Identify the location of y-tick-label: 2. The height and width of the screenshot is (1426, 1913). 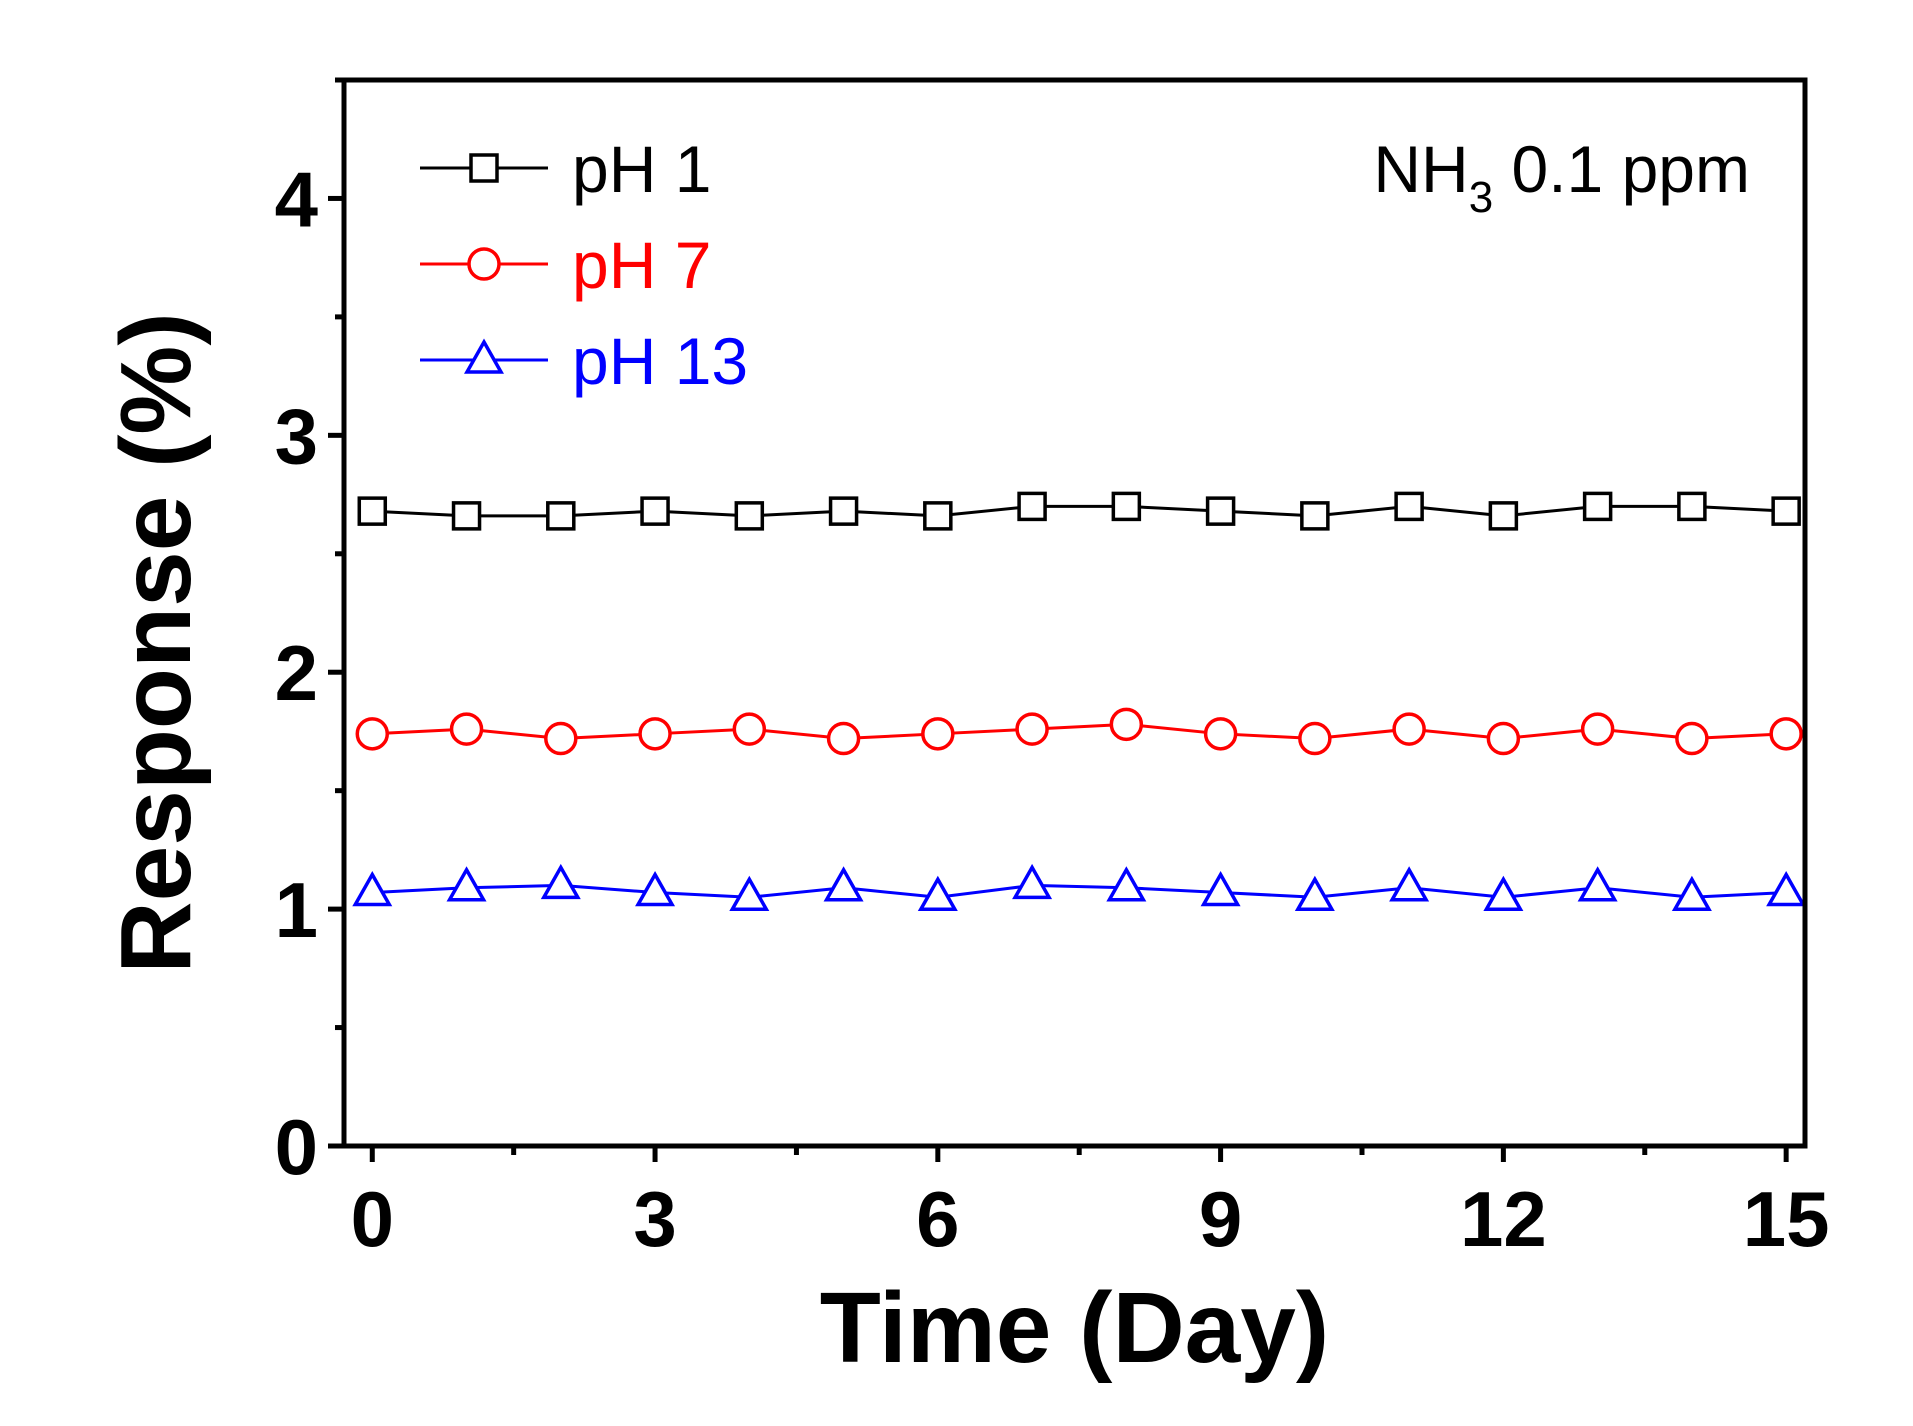
(296, 673).